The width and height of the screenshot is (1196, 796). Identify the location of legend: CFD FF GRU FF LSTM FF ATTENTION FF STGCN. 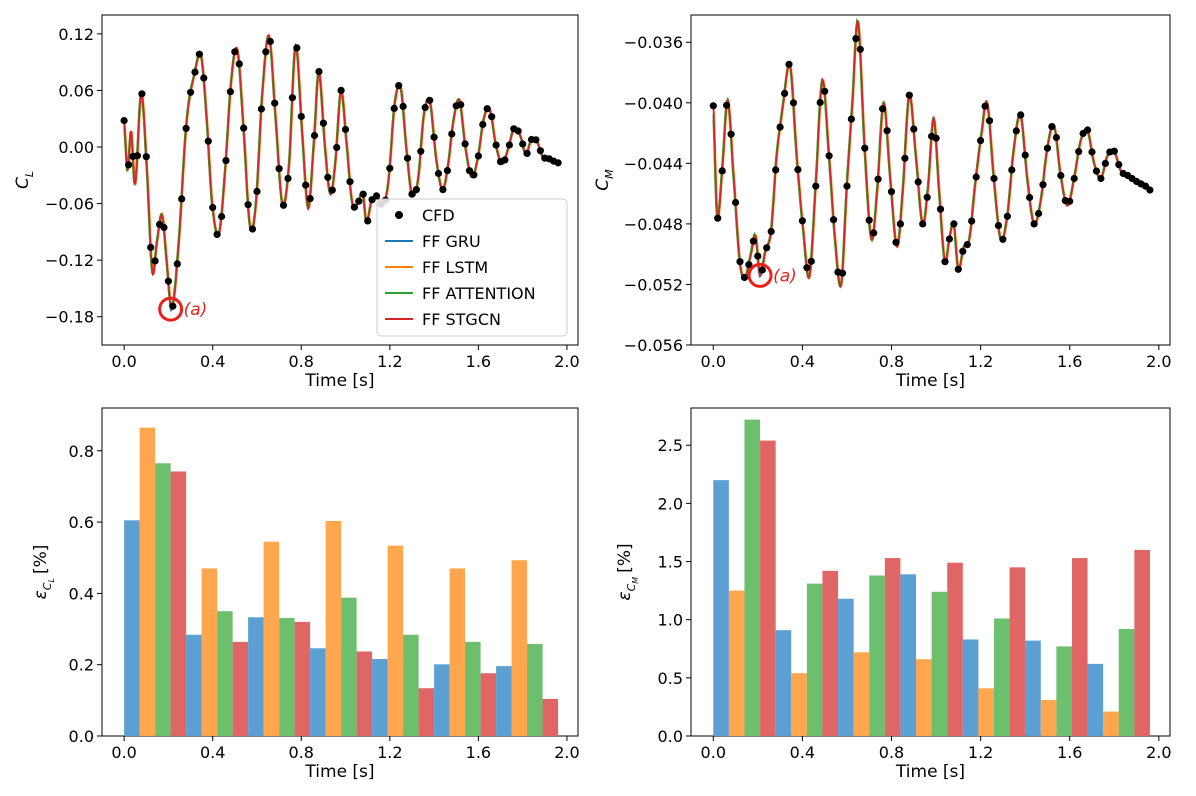
(472, 267).